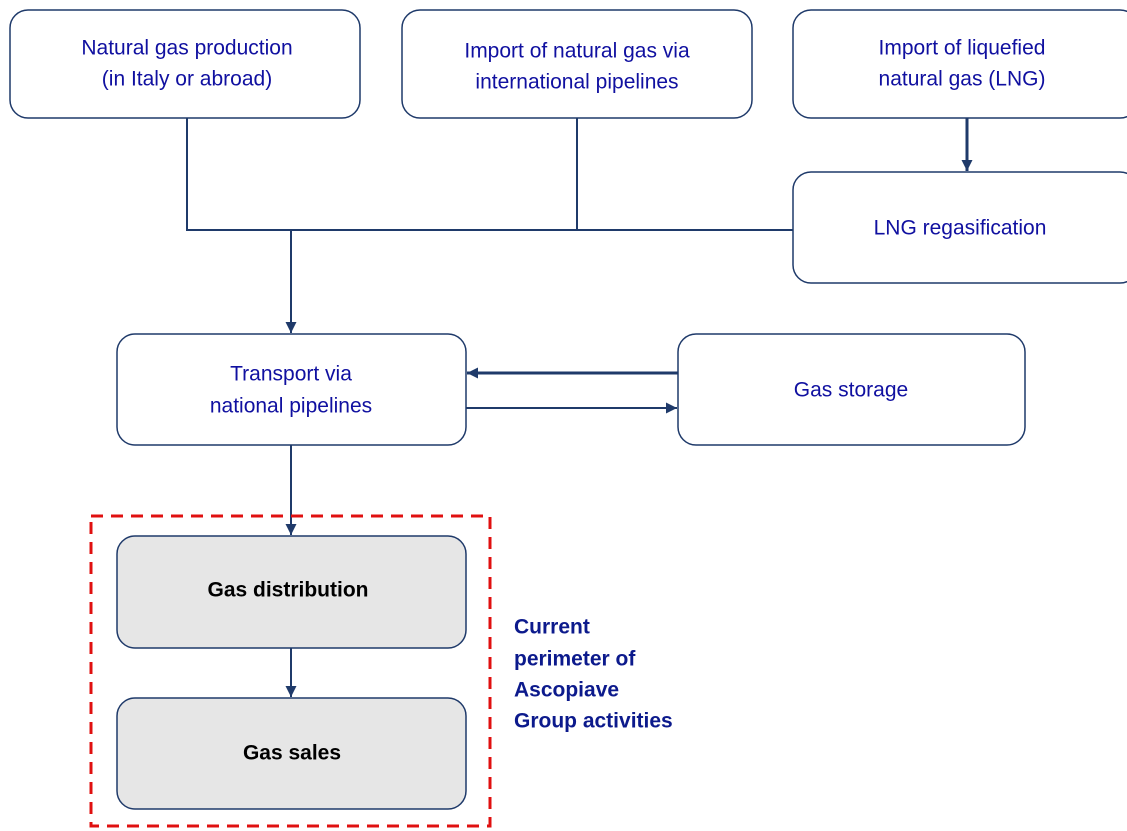  Describe the element at coordinates (576, 82) in the screenshot. I see `node-label: international pipelines` at that location.